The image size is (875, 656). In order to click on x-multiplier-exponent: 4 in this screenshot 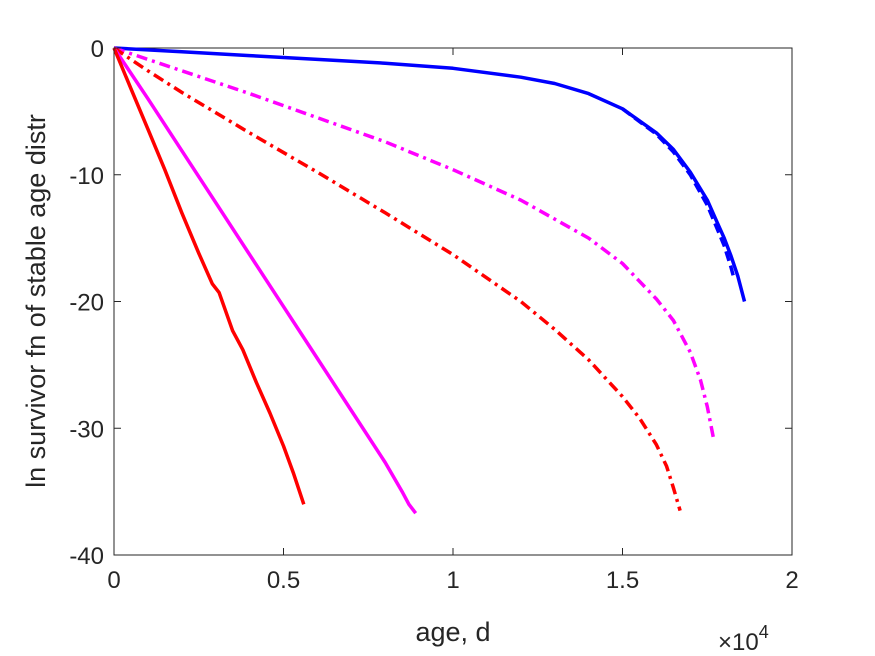, I will do `click(764, 632)`.